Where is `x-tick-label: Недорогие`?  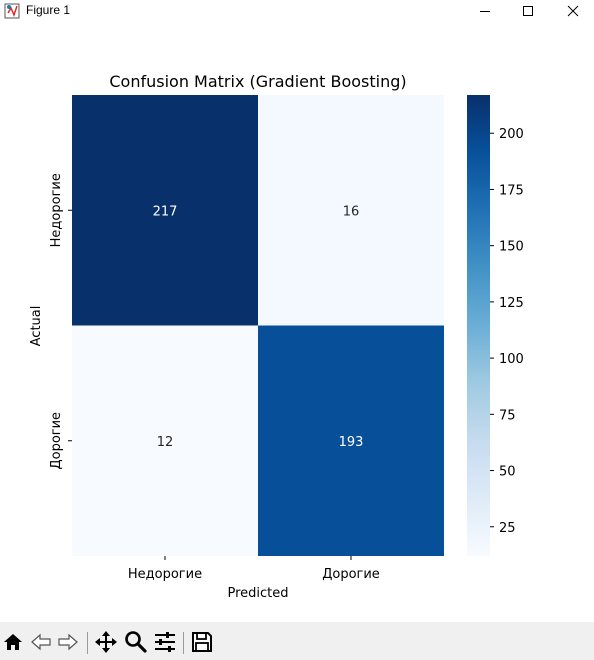
x-tick-label: Недорогие is located at coordinates (165, 574).